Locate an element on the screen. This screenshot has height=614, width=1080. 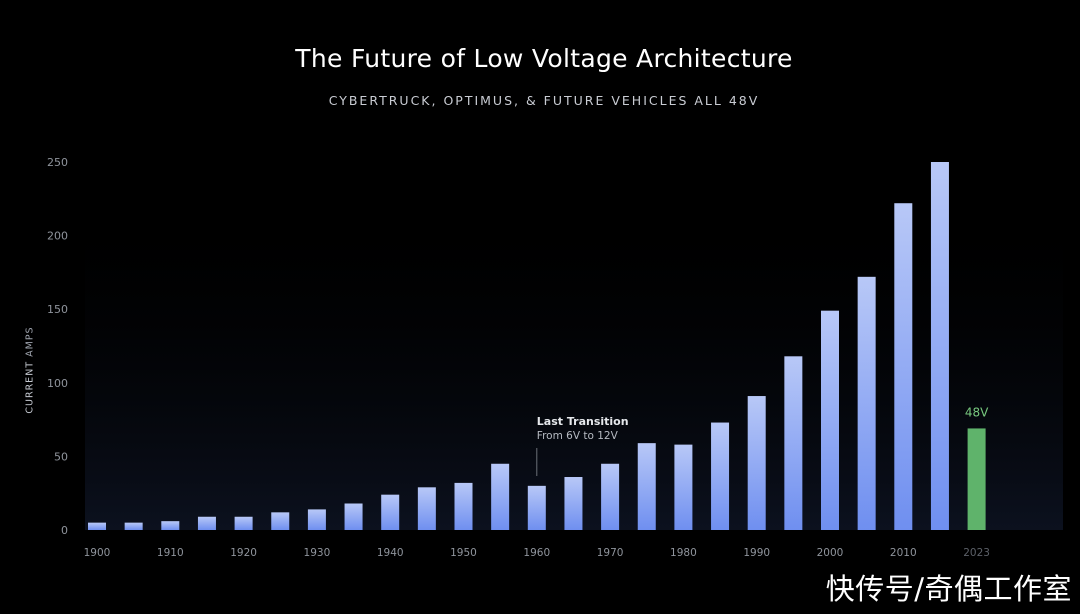
bar-1930 is located at coordinates (316, 519).